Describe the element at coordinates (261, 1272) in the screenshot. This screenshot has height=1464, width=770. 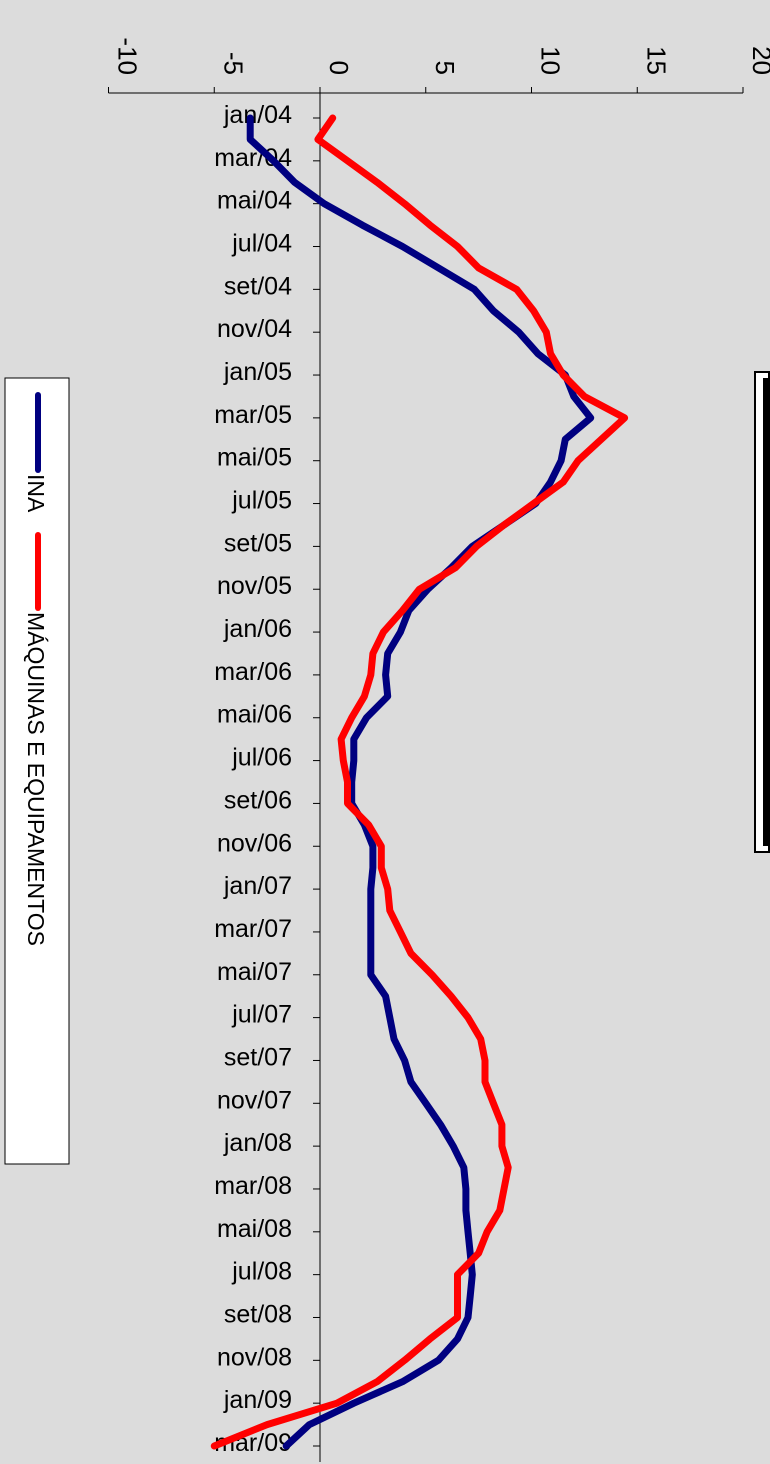
I see `category-tick-label: jul/08` at that location.